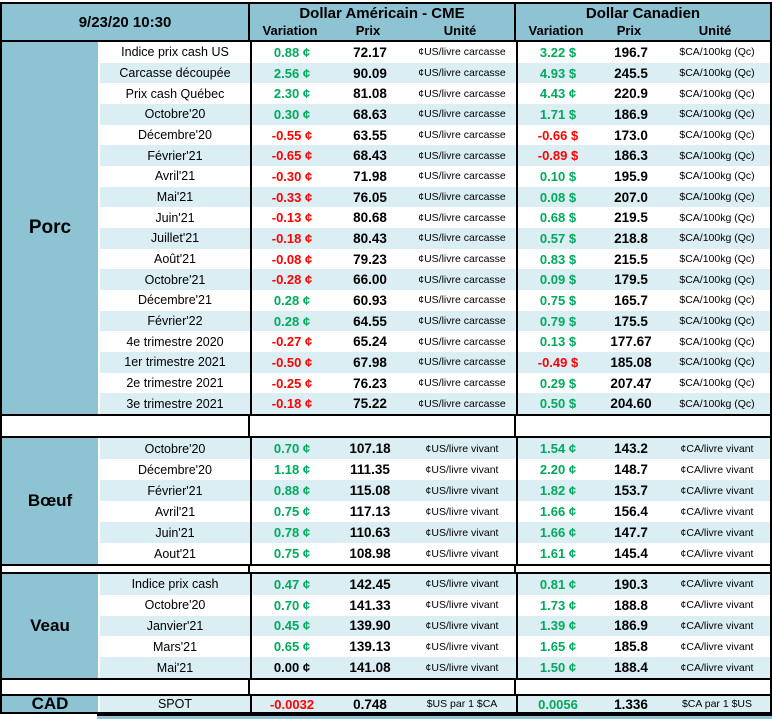  What do you see at coordinates (175, 73) in the screenshot?
I see `row-label: Carcasse découpée` at bounding box center [175, 73].